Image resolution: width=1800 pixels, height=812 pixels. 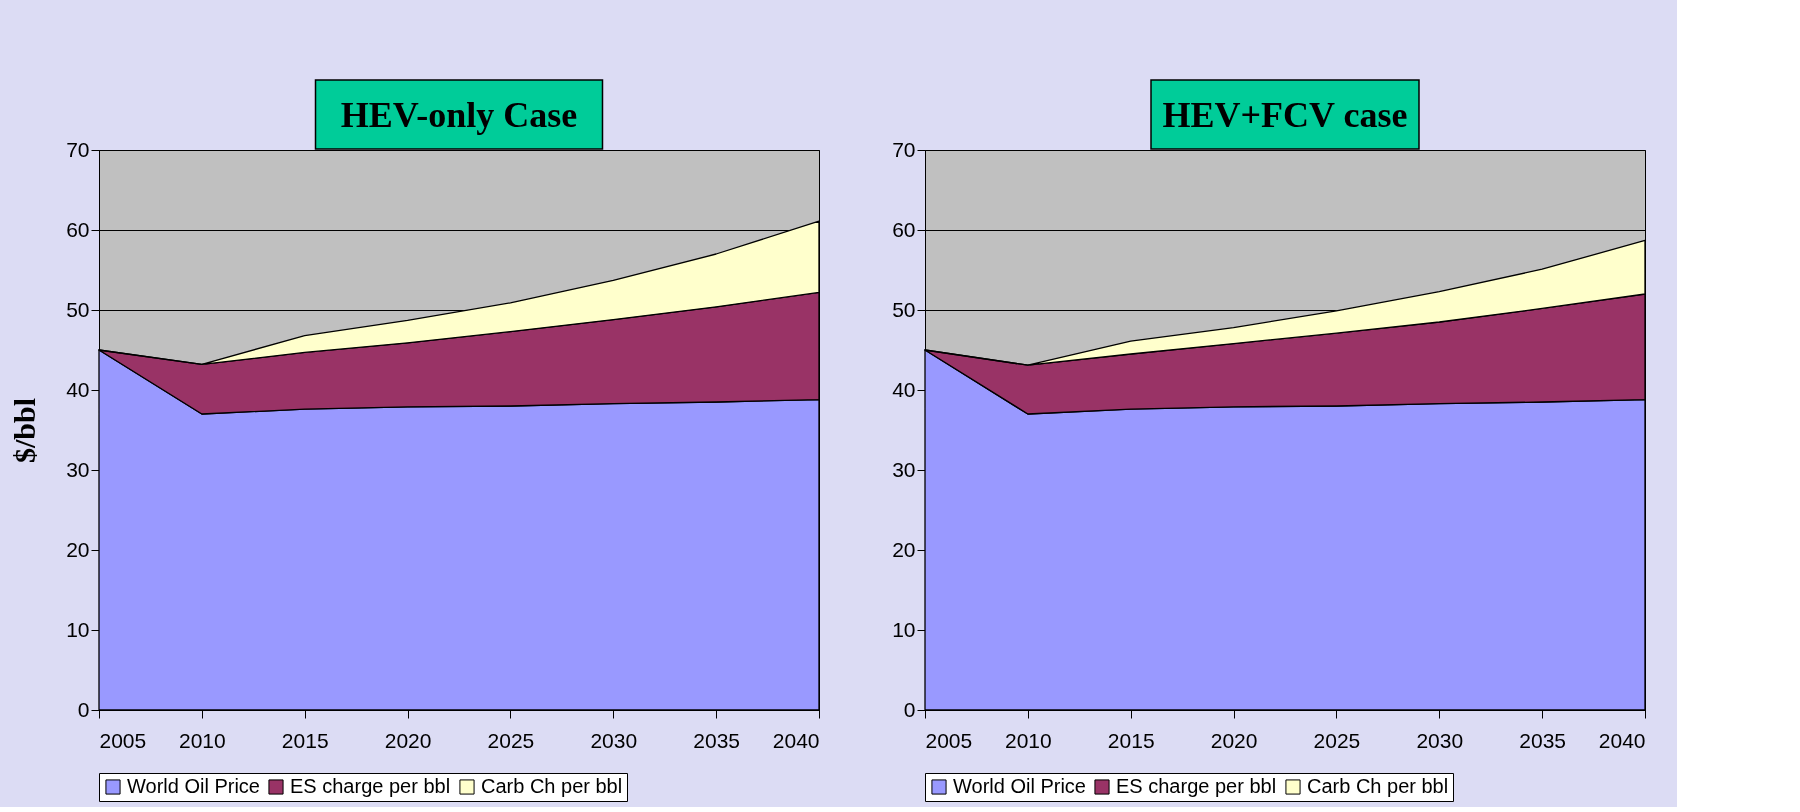 What do you see at coordinates (25, 430) in the screenshot?
I see `y-axis-title: $/bbl` at bounding box center [25, 430].